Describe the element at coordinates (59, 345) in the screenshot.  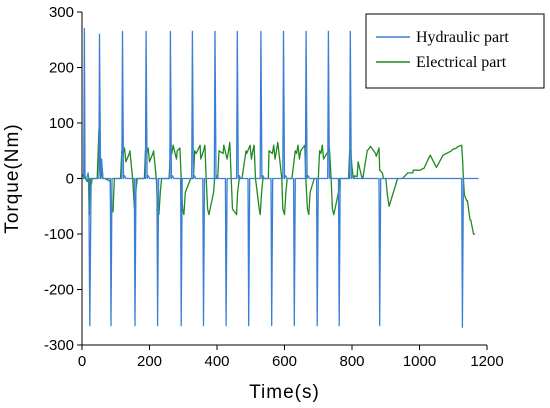
I see `y-tick-label: -300` at that location.